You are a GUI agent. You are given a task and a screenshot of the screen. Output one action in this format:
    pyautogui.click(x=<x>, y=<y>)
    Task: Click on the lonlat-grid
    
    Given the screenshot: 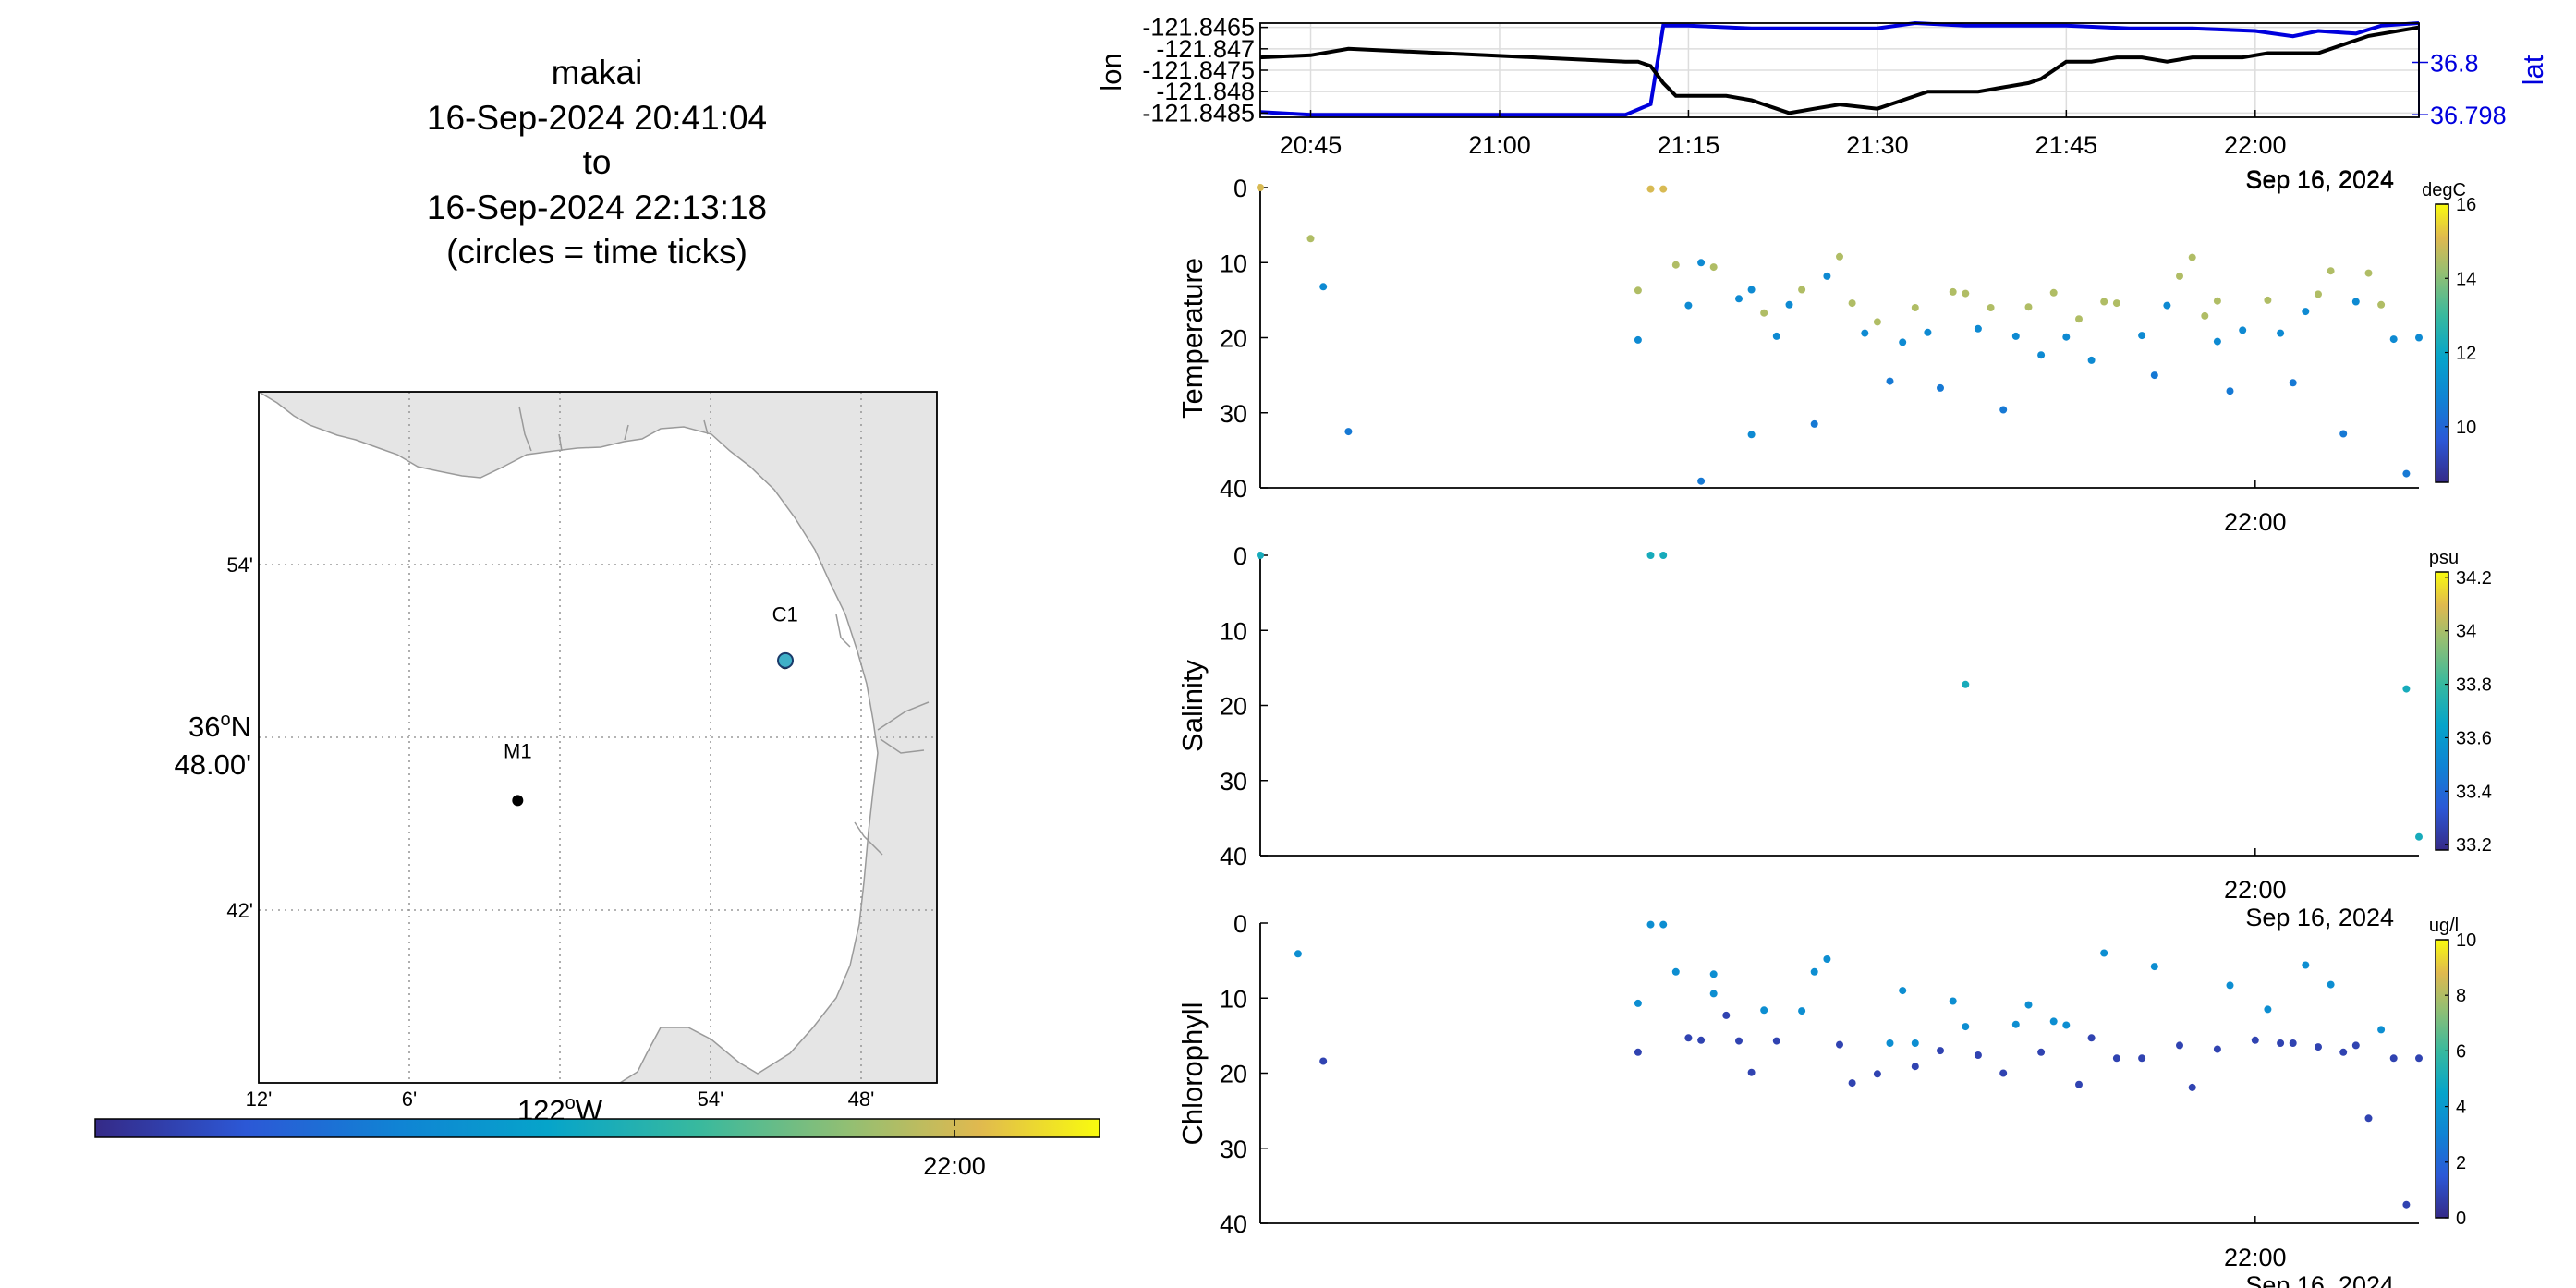 What is the action you would take?
    pyautogui.click(x=1839, y=70)
    